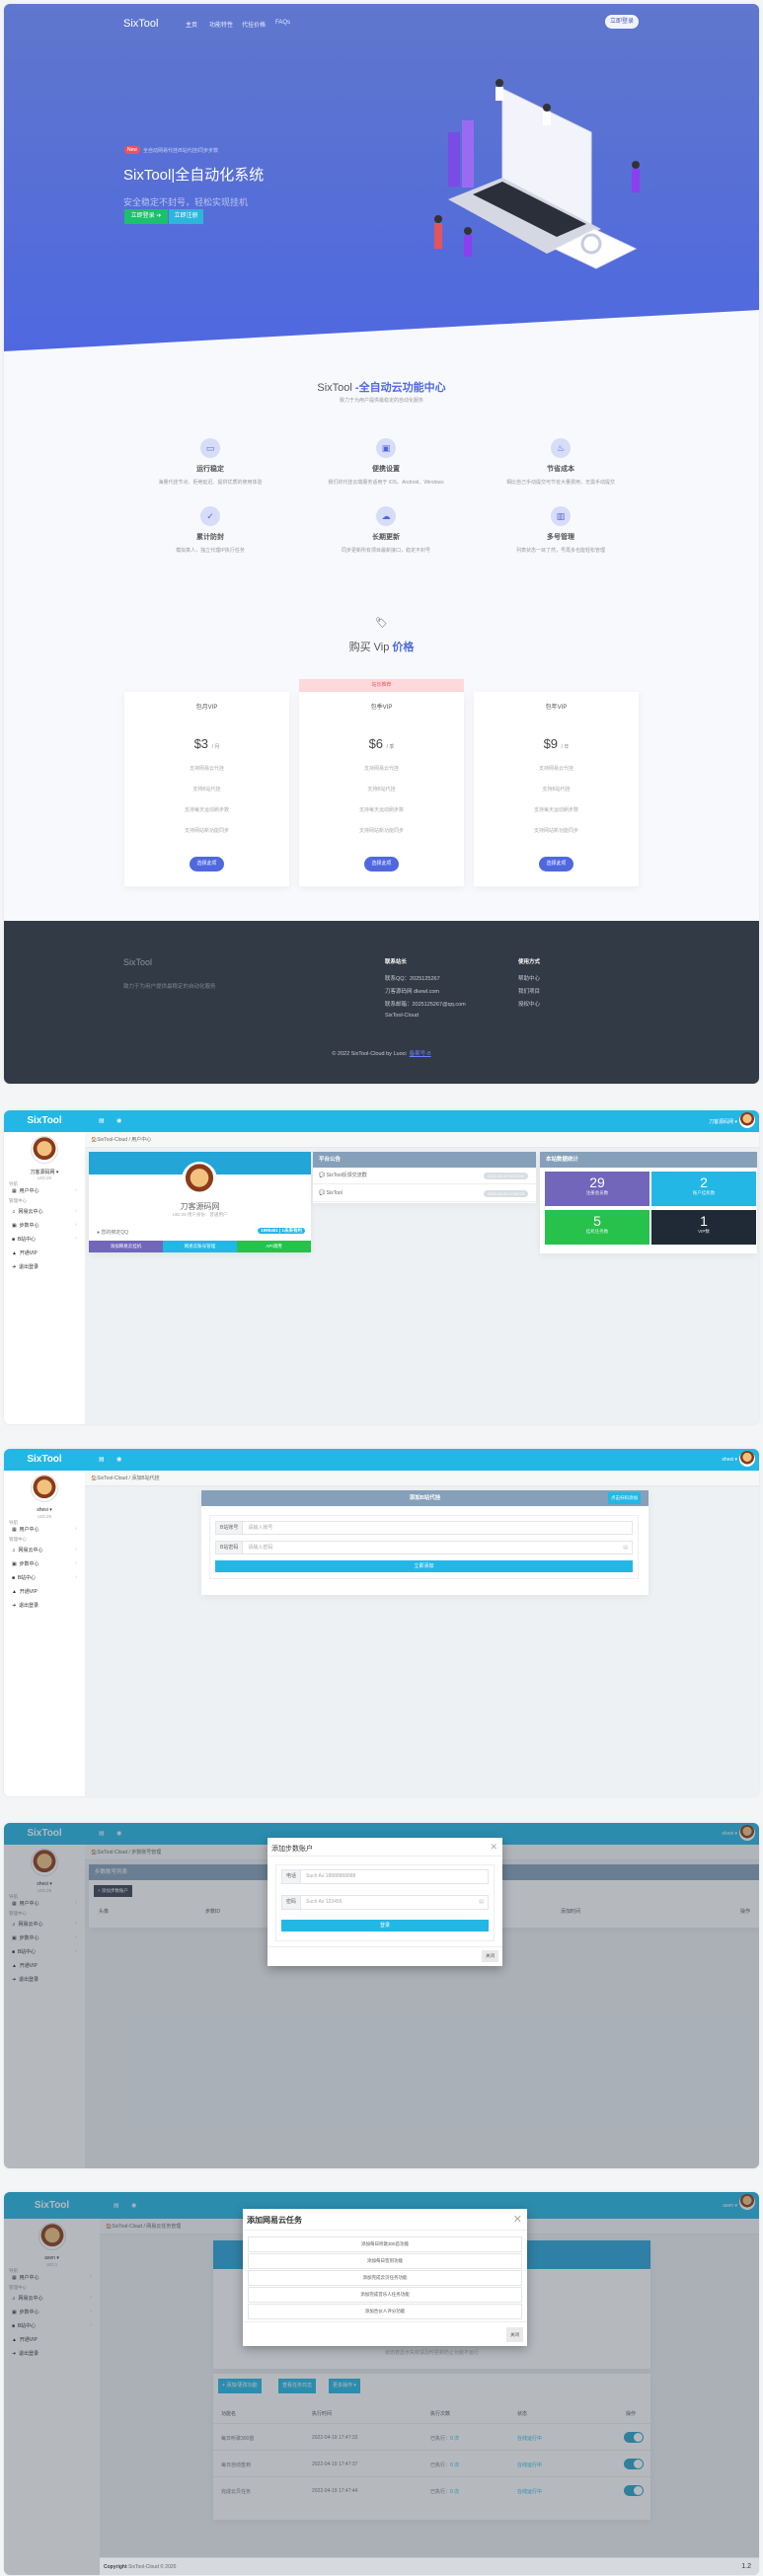 The height and width of the screenshot is (2576, 763). Describe the element at coordinates (51, 2258) in the screenshot. I see `sidebar-username: asen ▾` at that location.